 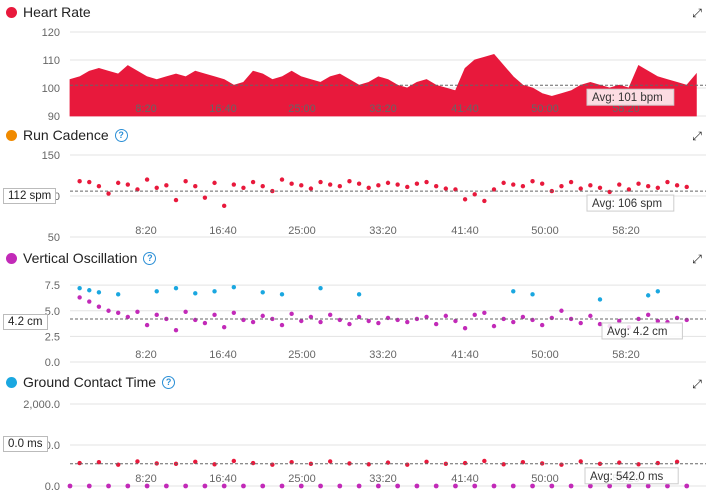 I want to click on ground-contact-time-header: Ground Contact Time ?, so click(x=91, y=382).